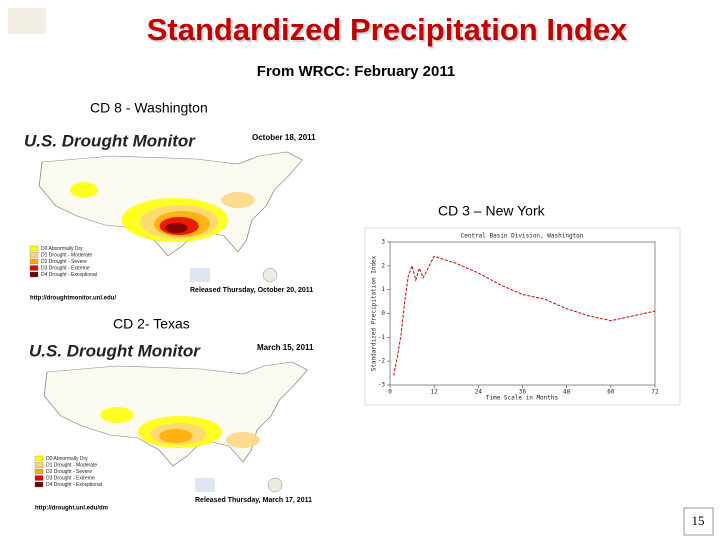  I want to click on label: CD 2- Texas, so click(151, 324).